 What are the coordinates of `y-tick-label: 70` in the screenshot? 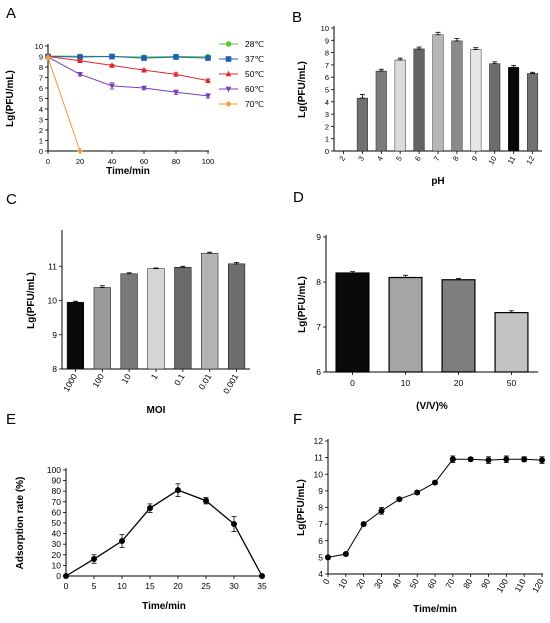 It's located at (57, 502).